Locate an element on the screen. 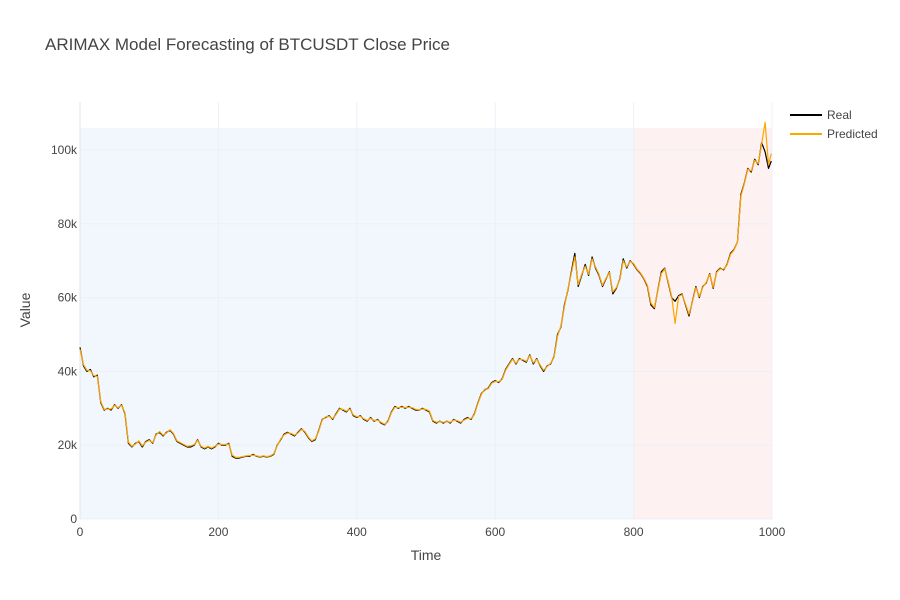 The image size is (900, 600). y-axis-title: Value is located at coordinates (25, 309).